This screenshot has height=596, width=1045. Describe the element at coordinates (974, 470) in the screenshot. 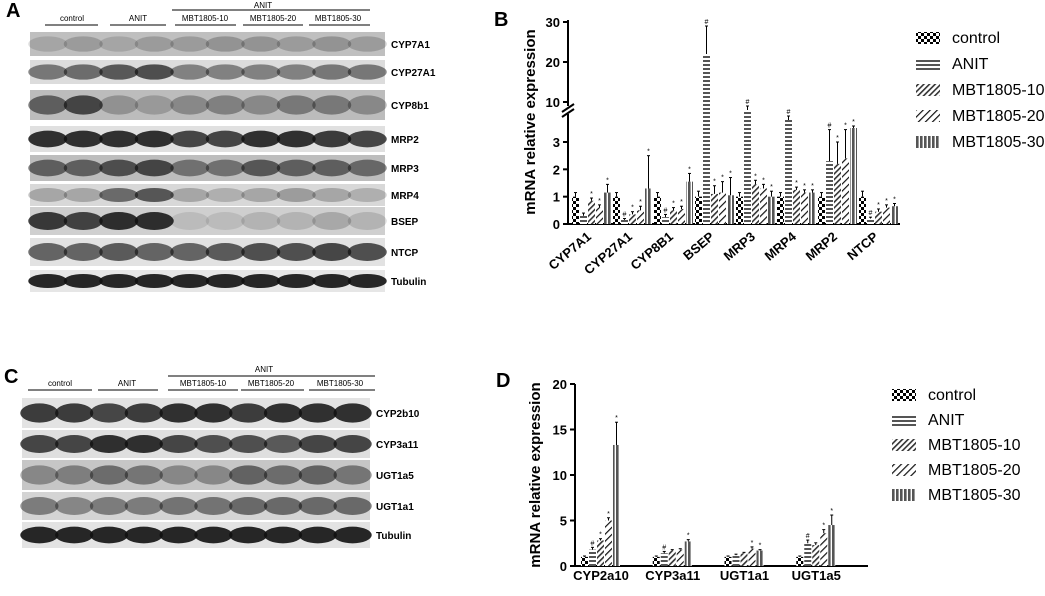

I see `legend-label-mbt1805-20: MBT1805-20` at that location.